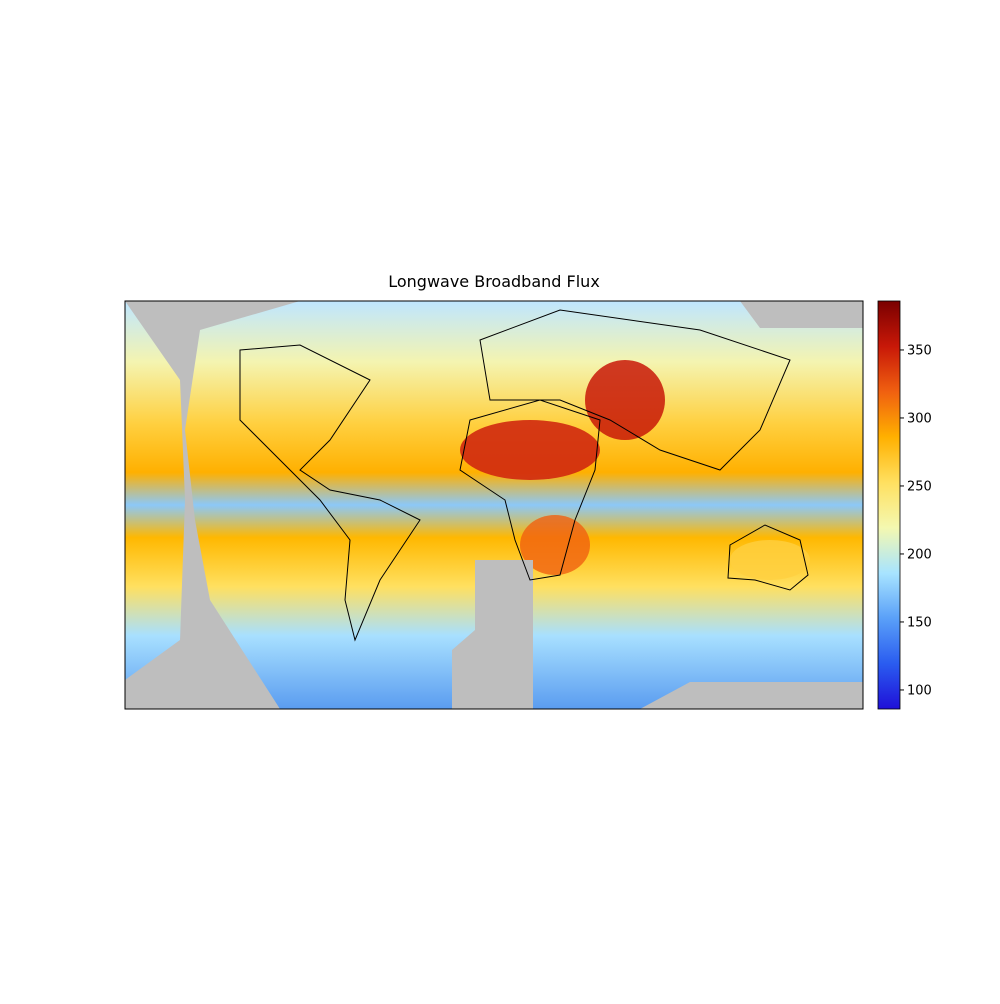 Image resolution: width=1000 pixels, height=1004 pixels. Describe the element at coordinates (919, 554) in the screenshot. I see `colorbar-tick-label: 200` at that location.